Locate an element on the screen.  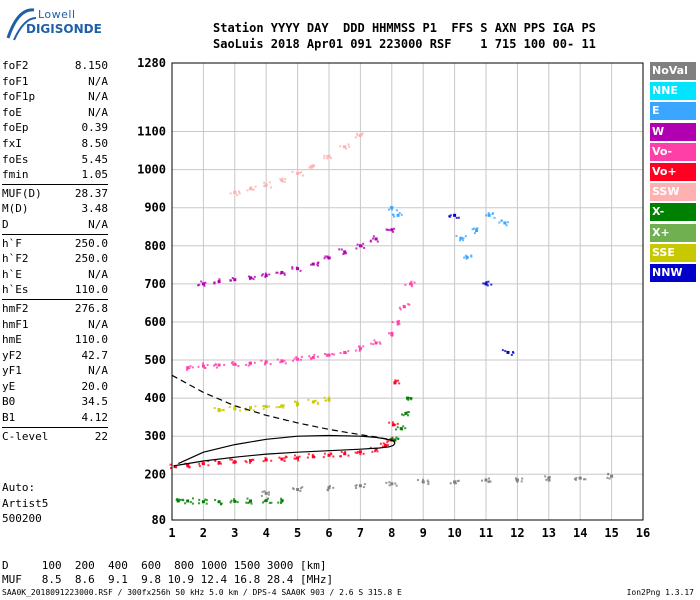
series-nnw is located at coordinates (481, 284).